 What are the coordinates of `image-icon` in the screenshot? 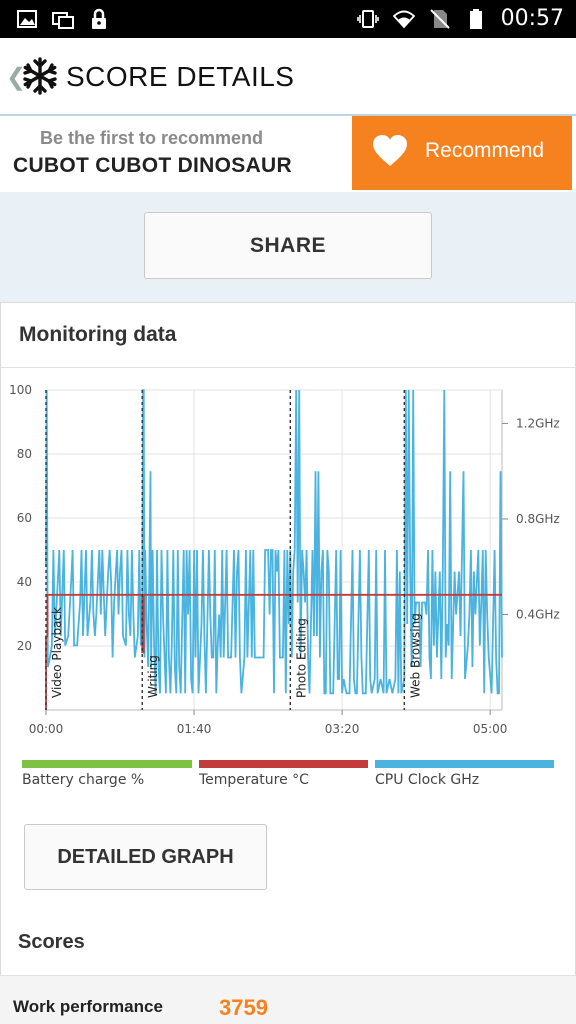 It's located at (27, 19).